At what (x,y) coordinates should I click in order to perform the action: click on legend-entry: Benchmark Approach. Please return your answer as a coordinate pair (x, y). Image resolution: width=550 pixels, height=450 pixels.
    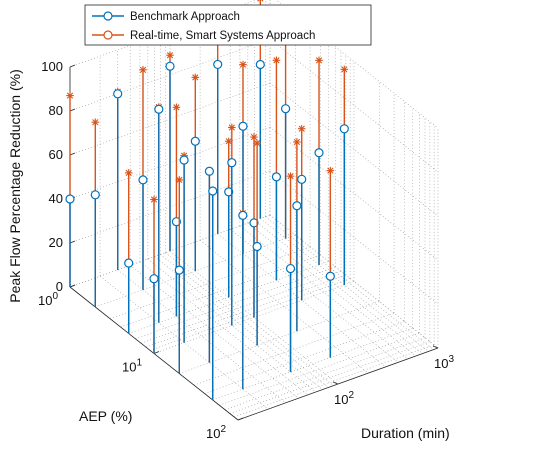
    Looking at the image, I should click on (166, 17).